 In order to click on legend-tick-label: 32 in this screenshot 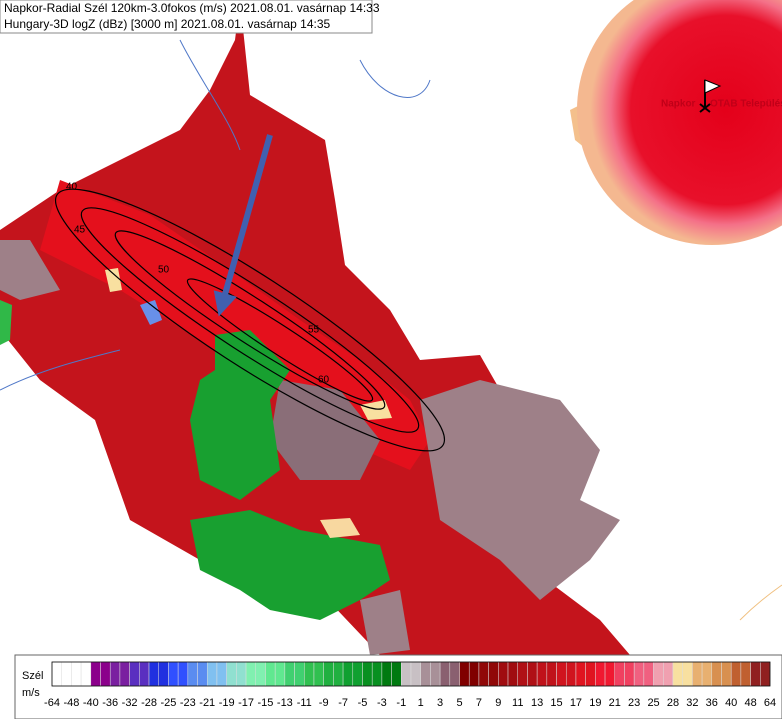, I will do `click(692, 703)`.